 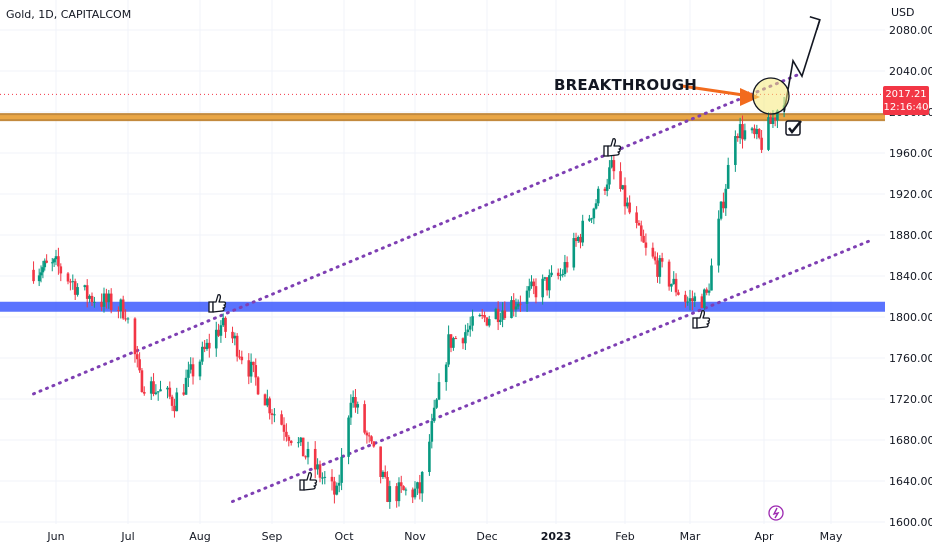 What do you see at coordinates (556, 536) in the screenshot?
I see `time-tick-label: 2023` at bounding box center [556, 536].